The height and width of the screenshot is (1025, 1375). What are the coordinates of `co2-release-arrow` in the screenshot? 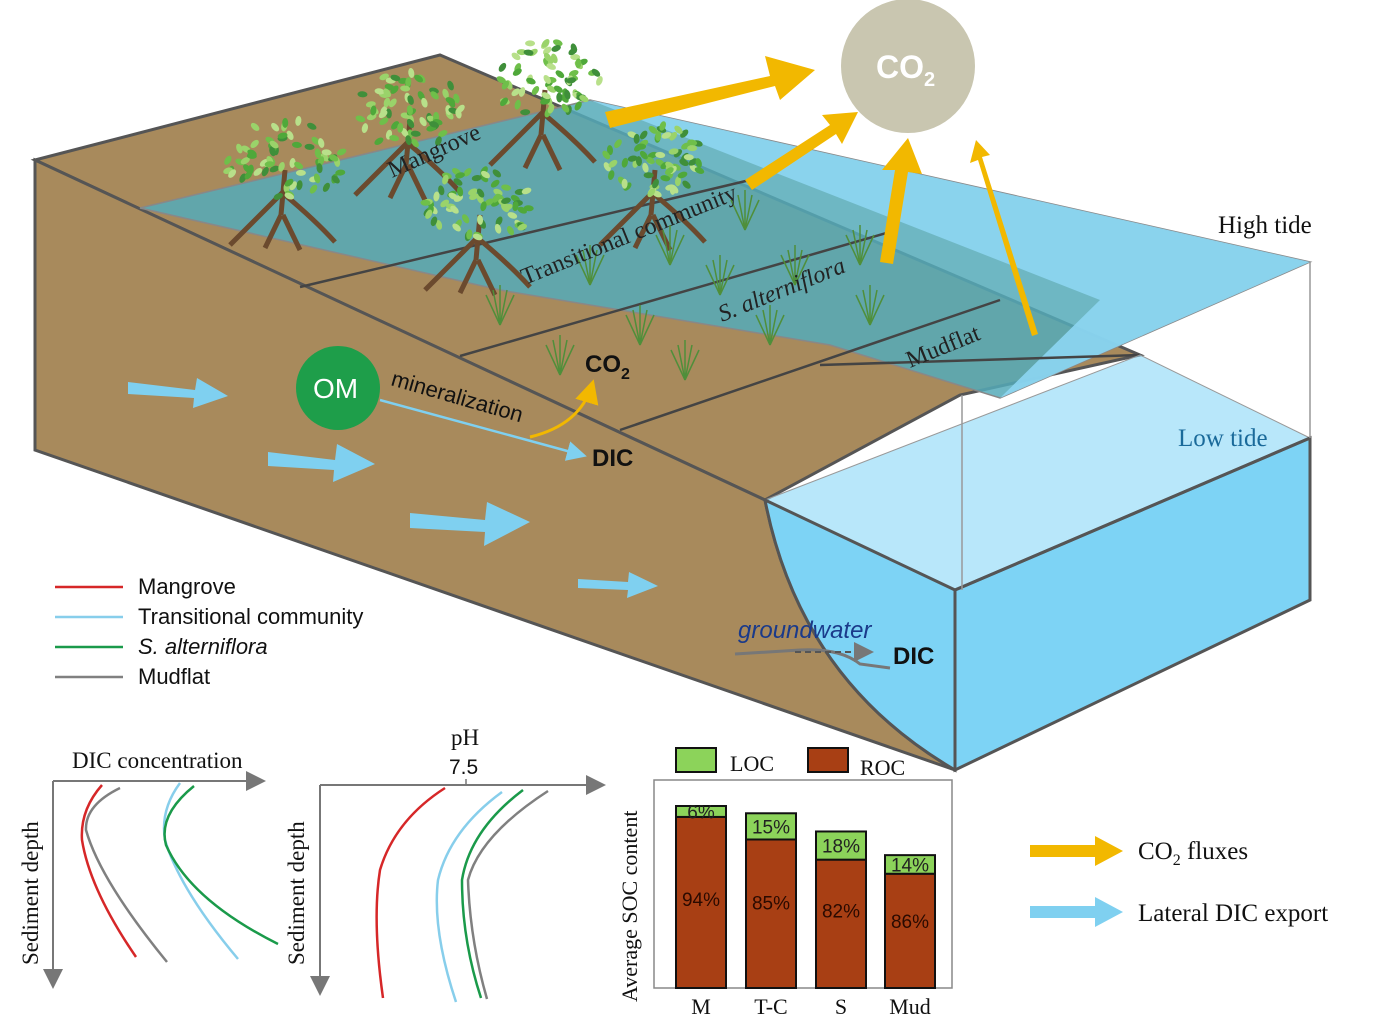 It's located at (564, 409).